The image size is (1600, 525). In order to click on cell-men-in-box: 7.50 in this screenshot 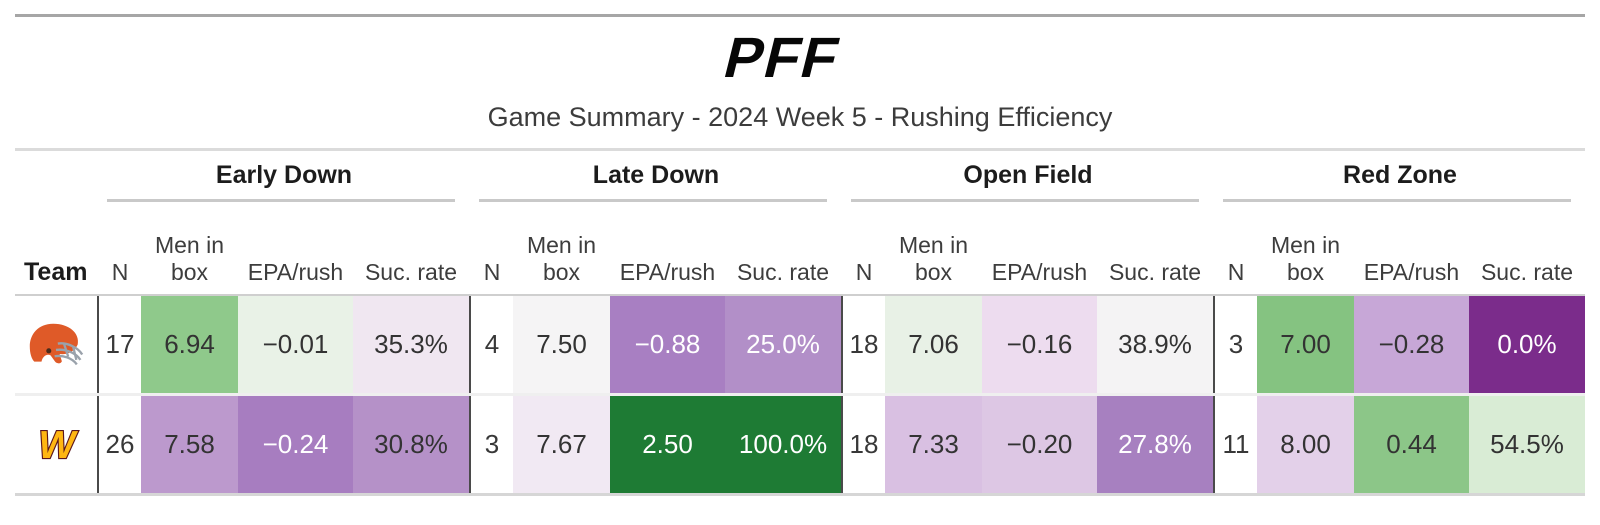, I will do `click(561, 344)`.